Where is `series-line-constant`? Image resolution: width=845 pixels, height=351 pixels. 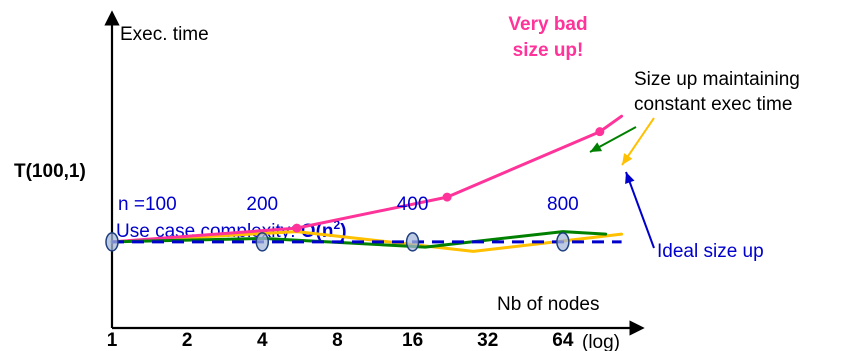 series-line-constant is located at coordinates (367, 241).